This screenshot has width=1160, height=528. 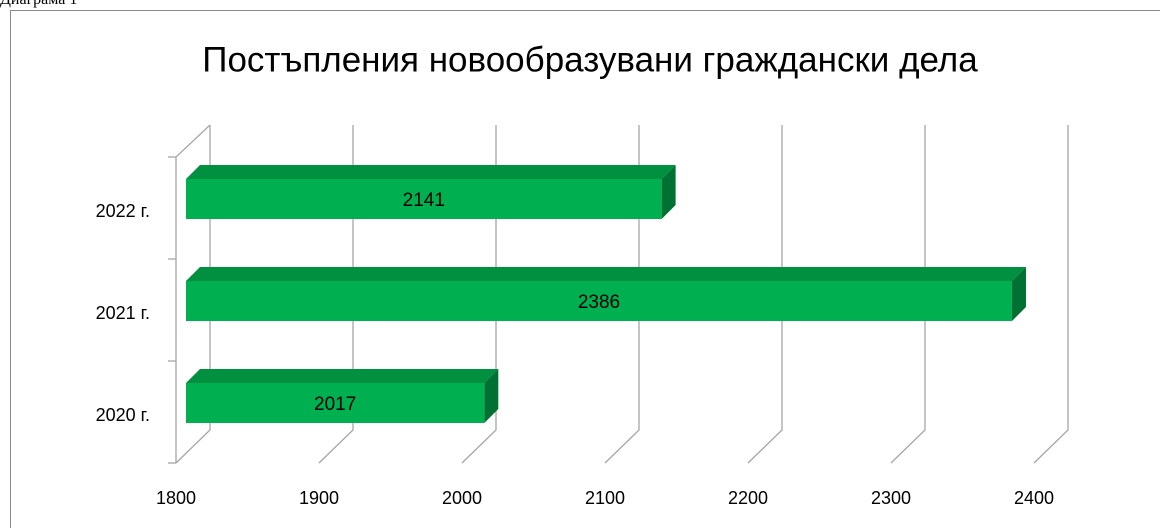 I want to click on caption: Диаграма 1, so click(x=38, y=4).